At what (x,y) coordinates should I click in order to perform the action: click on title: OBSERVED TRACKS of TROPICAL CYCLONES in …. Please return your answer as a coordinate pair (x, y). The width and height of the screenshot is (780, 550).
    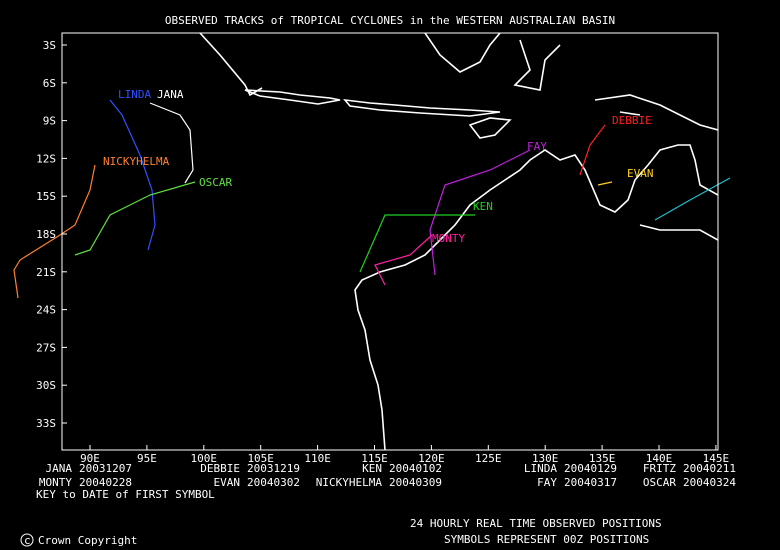
    Looking at the image, I should click on (390, 20).